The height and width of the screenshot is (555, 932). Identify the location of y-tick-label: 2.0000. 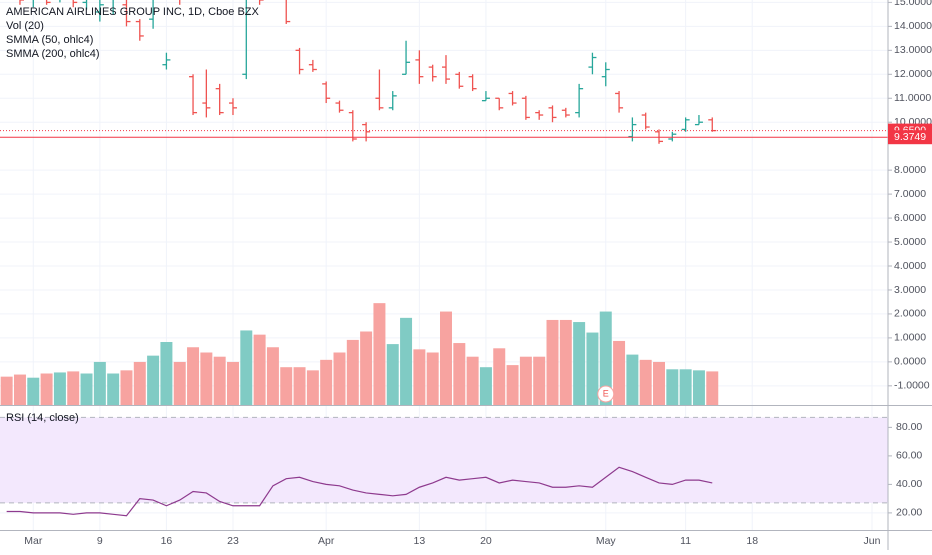
(910, 314).